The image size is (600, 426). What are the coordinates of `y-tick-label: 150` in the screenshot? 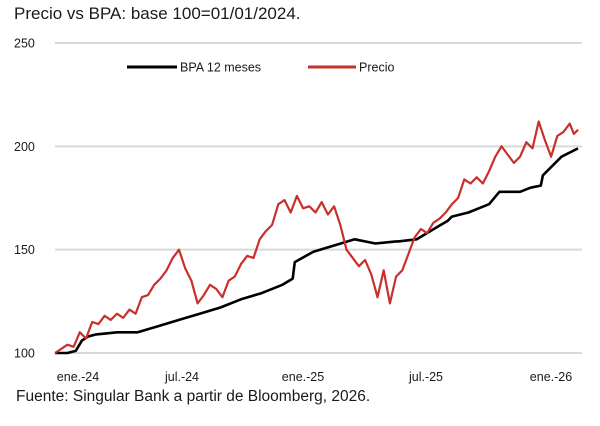 It's located at (24, 250).